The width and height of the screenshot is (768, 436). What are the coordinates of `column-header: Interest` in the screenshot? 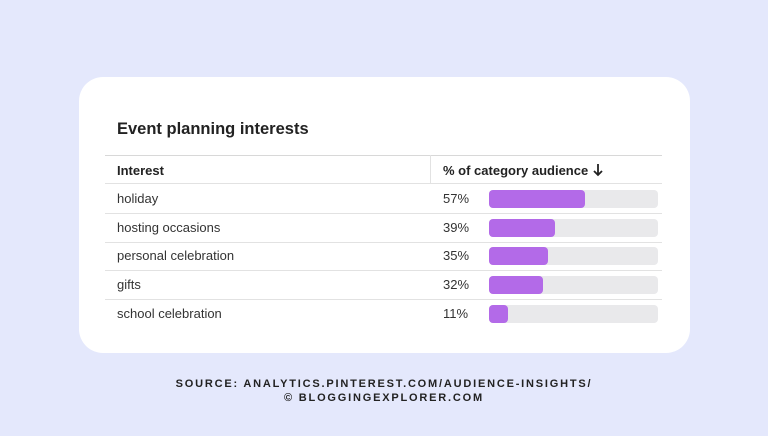 It's located at (140, 170).